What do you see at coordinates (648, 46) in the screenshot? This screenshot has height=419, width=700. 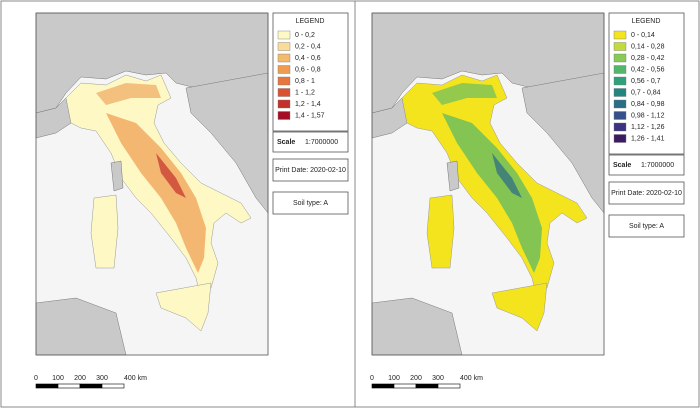 I see `legend-label: 0,14 - 0,28` at bounding box center [648, 46].